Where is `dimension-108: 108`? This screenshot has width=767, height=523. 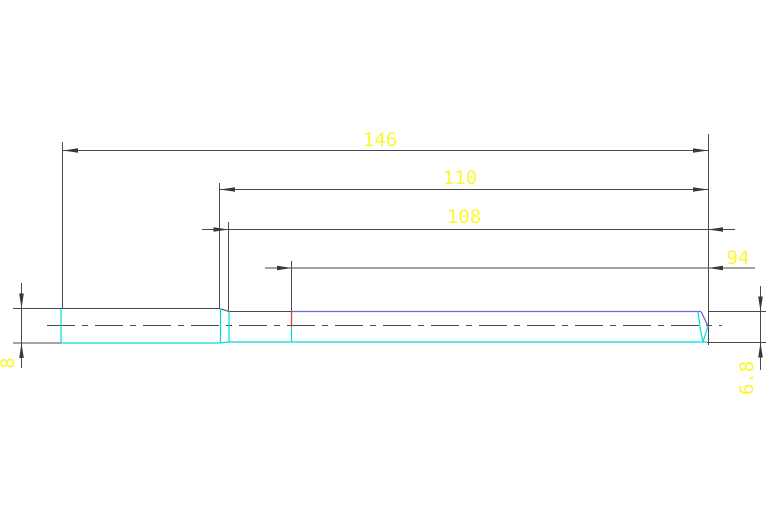
dimension-108: 108 is located at coordinates (468, 258).